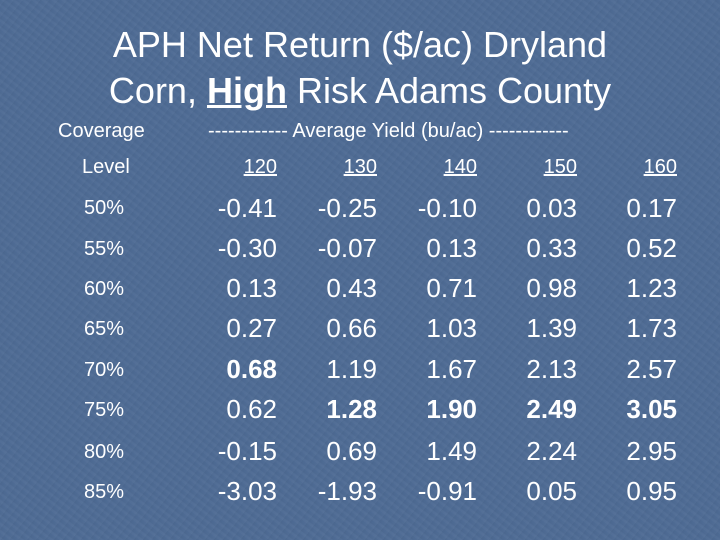 This screenshot has width=720, height=540. What do you see at coordinates (651, 248) in the screenshot?
I see `return-cell: 0.52` at bounding box center [651, 248].